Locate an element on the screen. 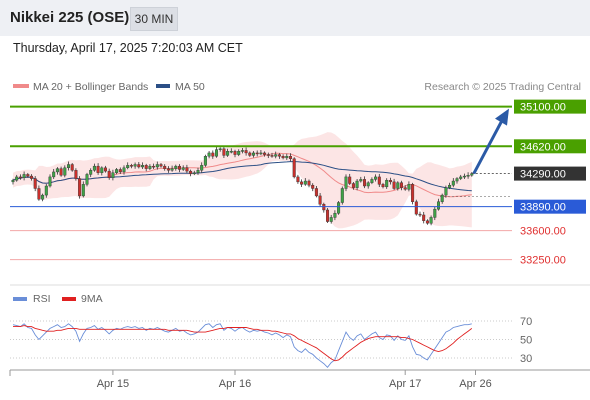 This screenshot has width=590, height=400. legend-swatch-bollinger is located at coordinates (21, 86).